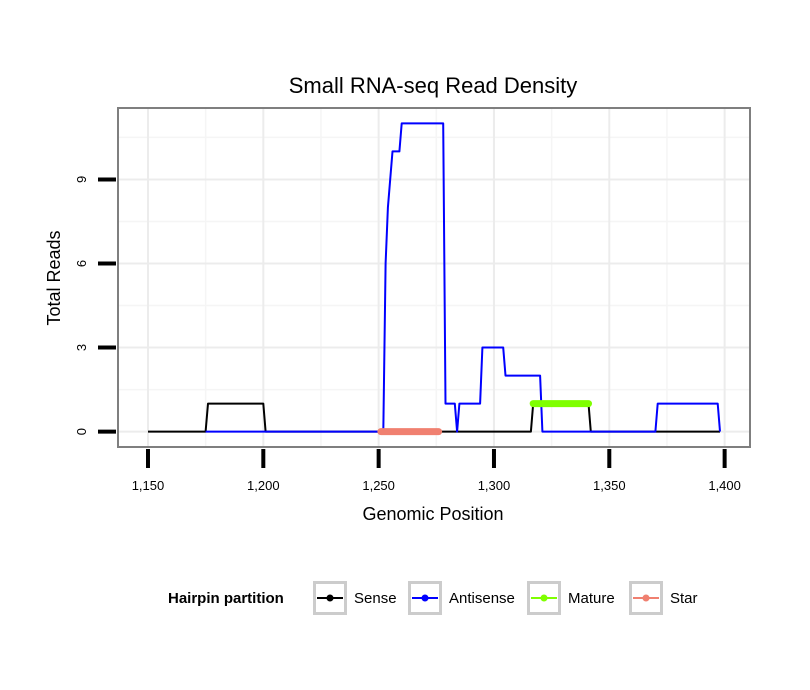  Describe the element at coordinates (646, 598) in the screenshot. I see `legend-key-dot-star` at that location.